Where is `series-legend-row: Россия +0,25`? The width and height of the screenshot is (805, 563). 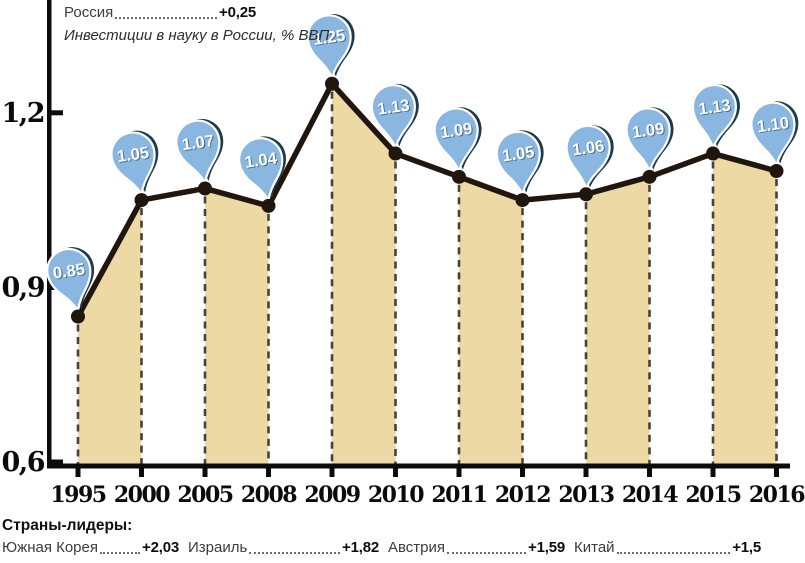 series-legend-row: Россия +0,25 is located at coordinates (160, 12).